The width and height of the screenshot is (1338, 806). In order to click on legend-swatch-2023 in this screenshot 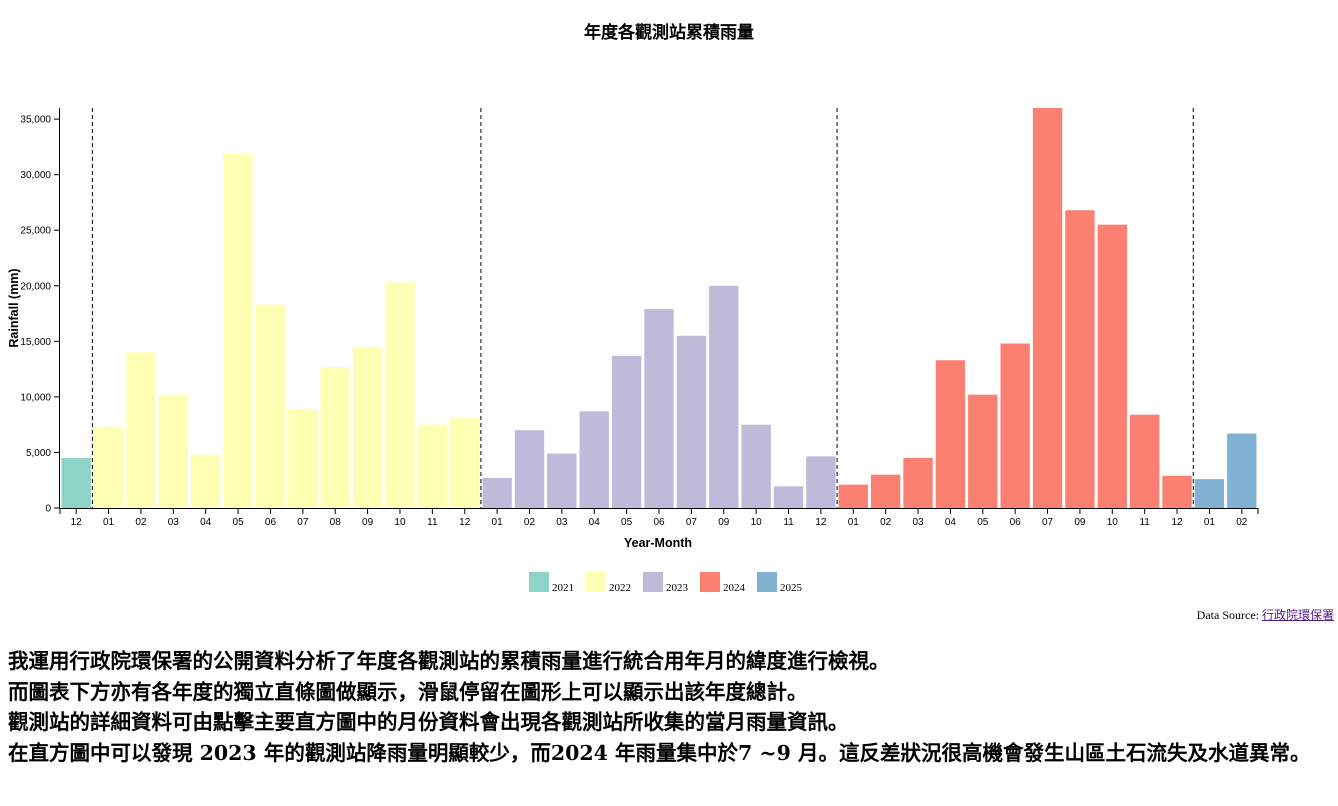, I will do `click(653, 582)`.